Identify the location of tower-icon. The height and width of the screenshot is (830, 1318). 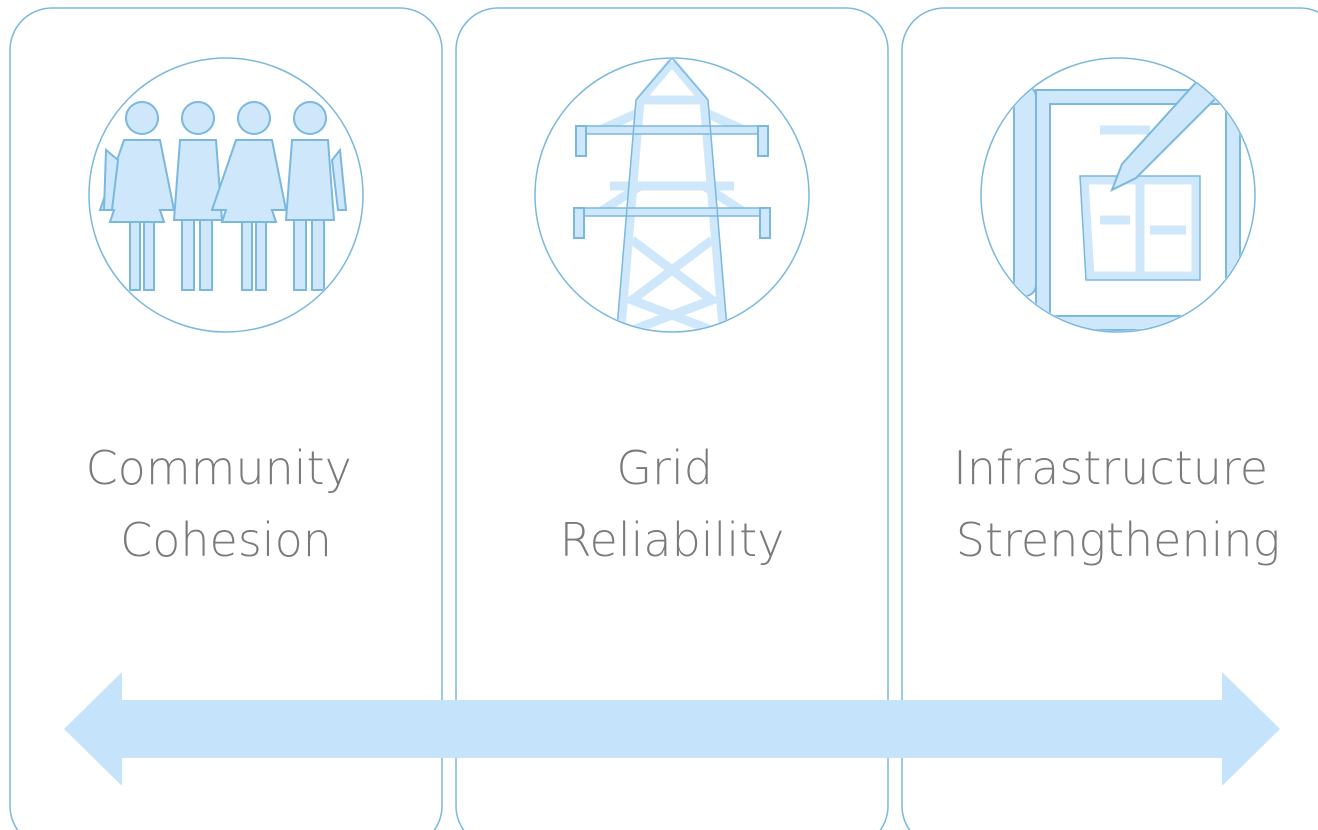
(672, 195).